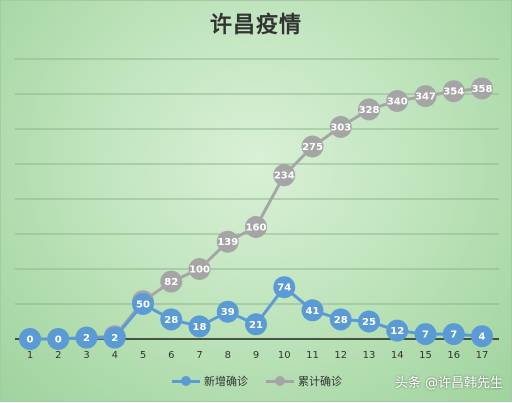  Describe the element at coordinates (340, 355) in the screenshot. I see `x-tick-label: 12` at that location.